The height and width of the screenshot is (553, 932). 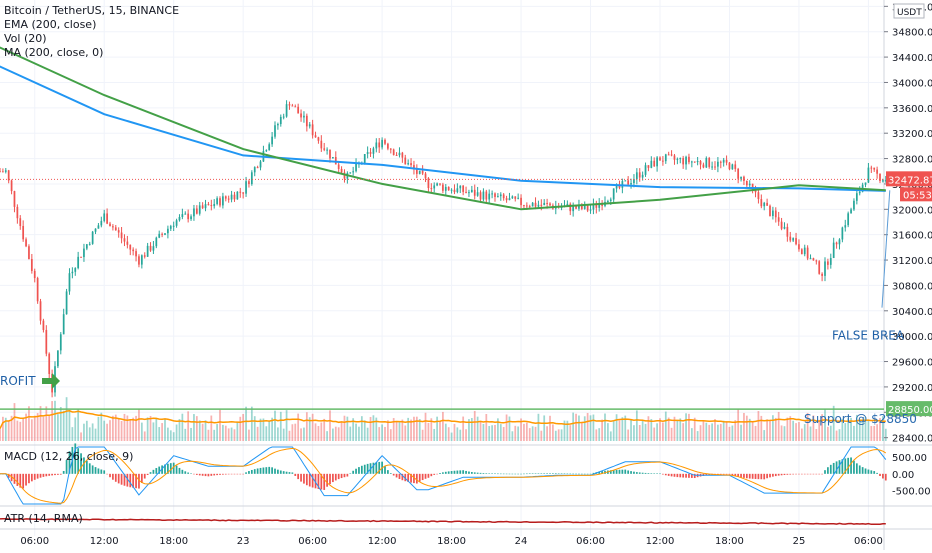 I want to click on legend-vol: Vol (20), so click(x=25, y=38).